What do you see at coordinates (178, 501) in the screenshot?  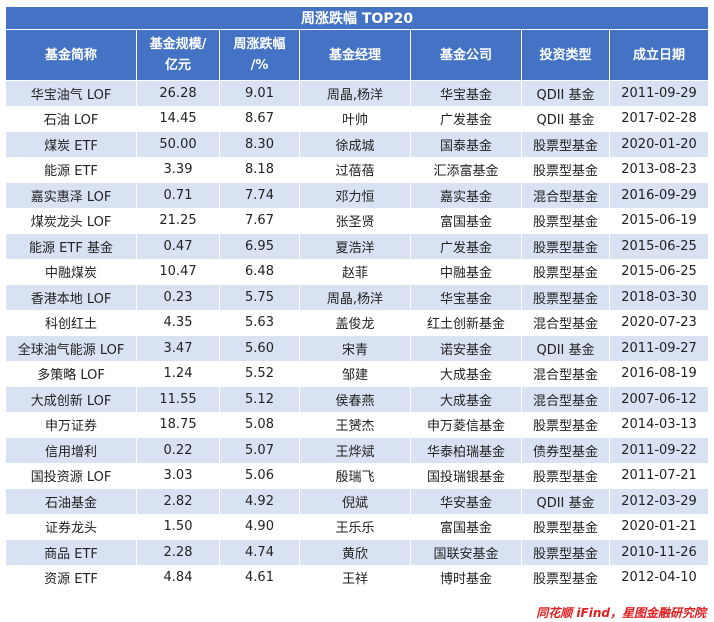 I see `cell-fund-scale: 2.82` at bounding box center [178, 501].